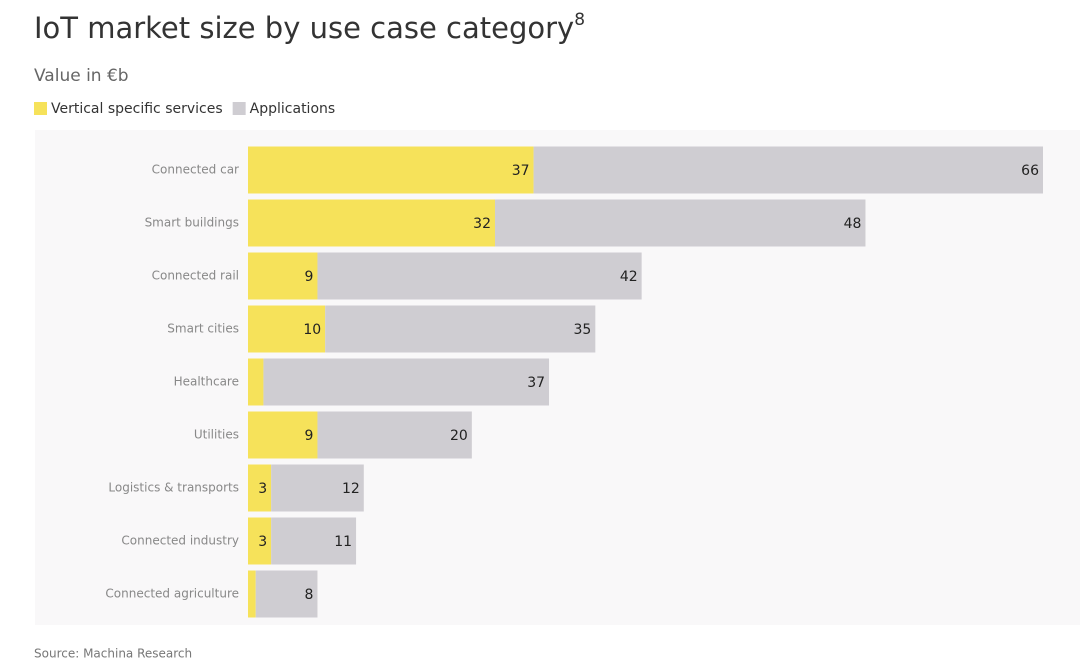 The image size is (1080, 670). Describe the element at coordinates (304, 28) in the screenshot. I see `title-text: IoT market size by use case category` at that location.